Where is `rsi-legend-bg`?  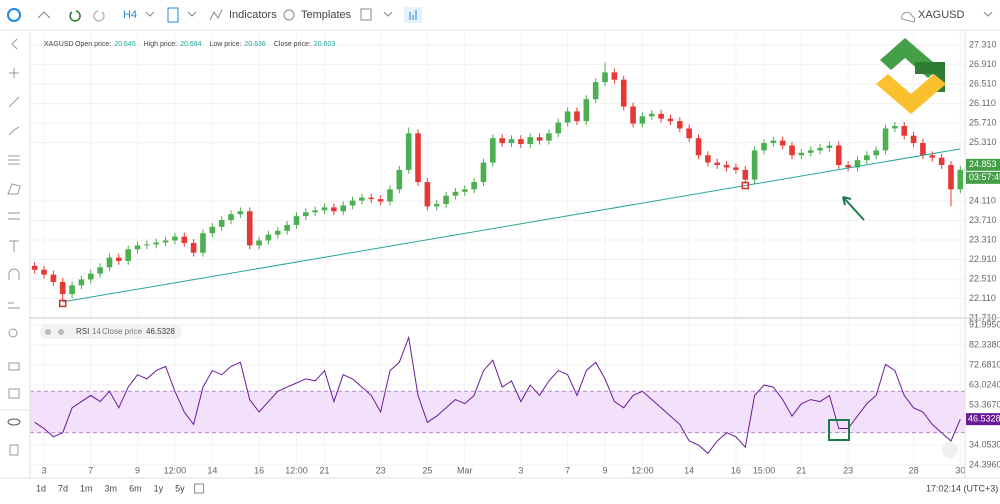 rsi-legend-bg is located at coordinates (111, 332).